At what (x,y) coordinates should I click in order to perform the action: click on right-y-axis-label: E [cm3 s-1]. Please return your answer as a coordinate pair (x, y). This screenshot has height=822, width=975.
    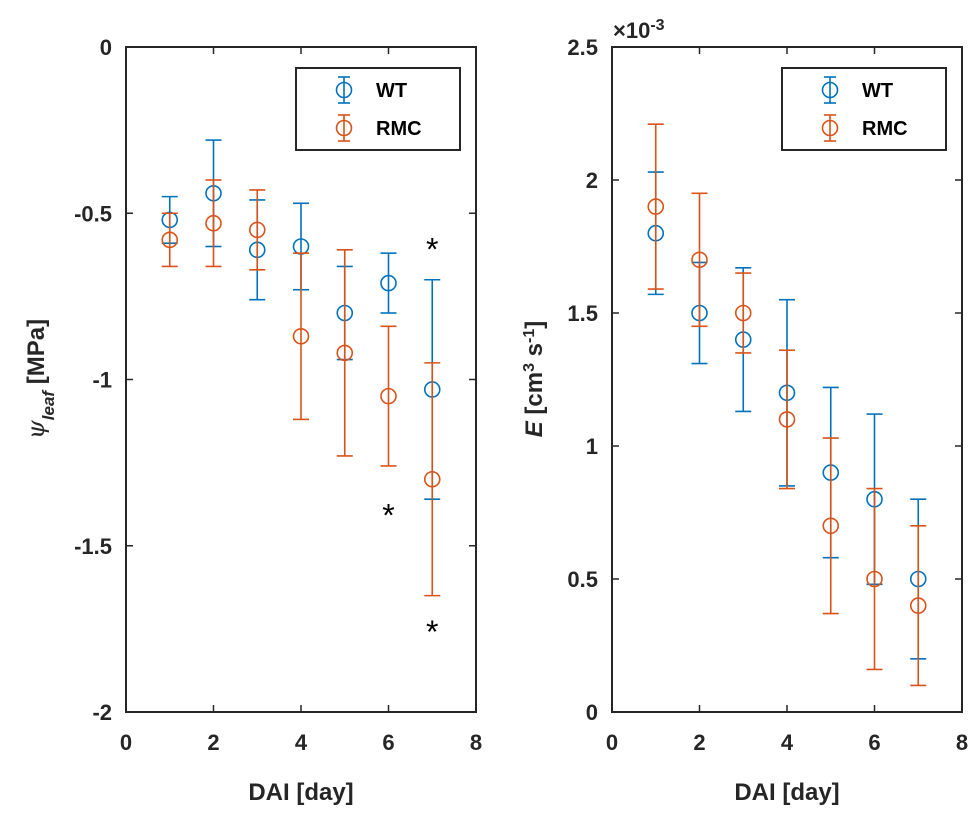
    Looking at the image, I should click on (535, 379).